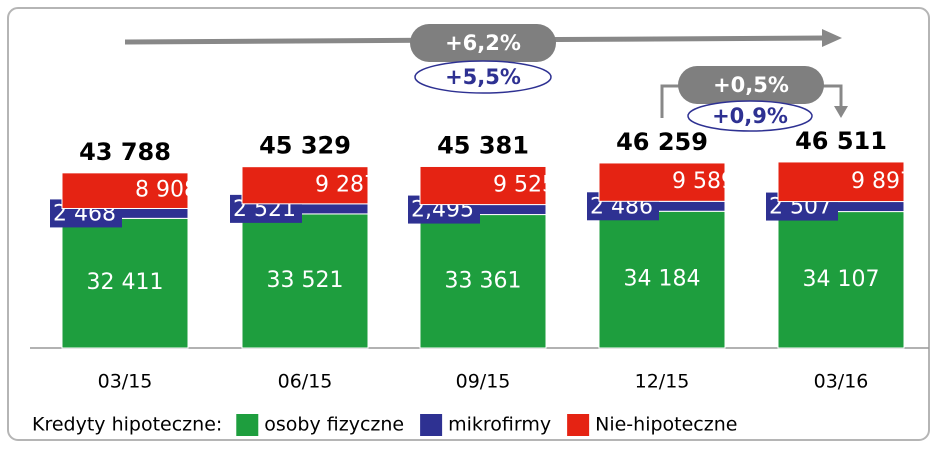  What do you see at coordinates (524, 185) in the screenshot?
I see `value-label: 9 525` at bounding box center [524, 185].